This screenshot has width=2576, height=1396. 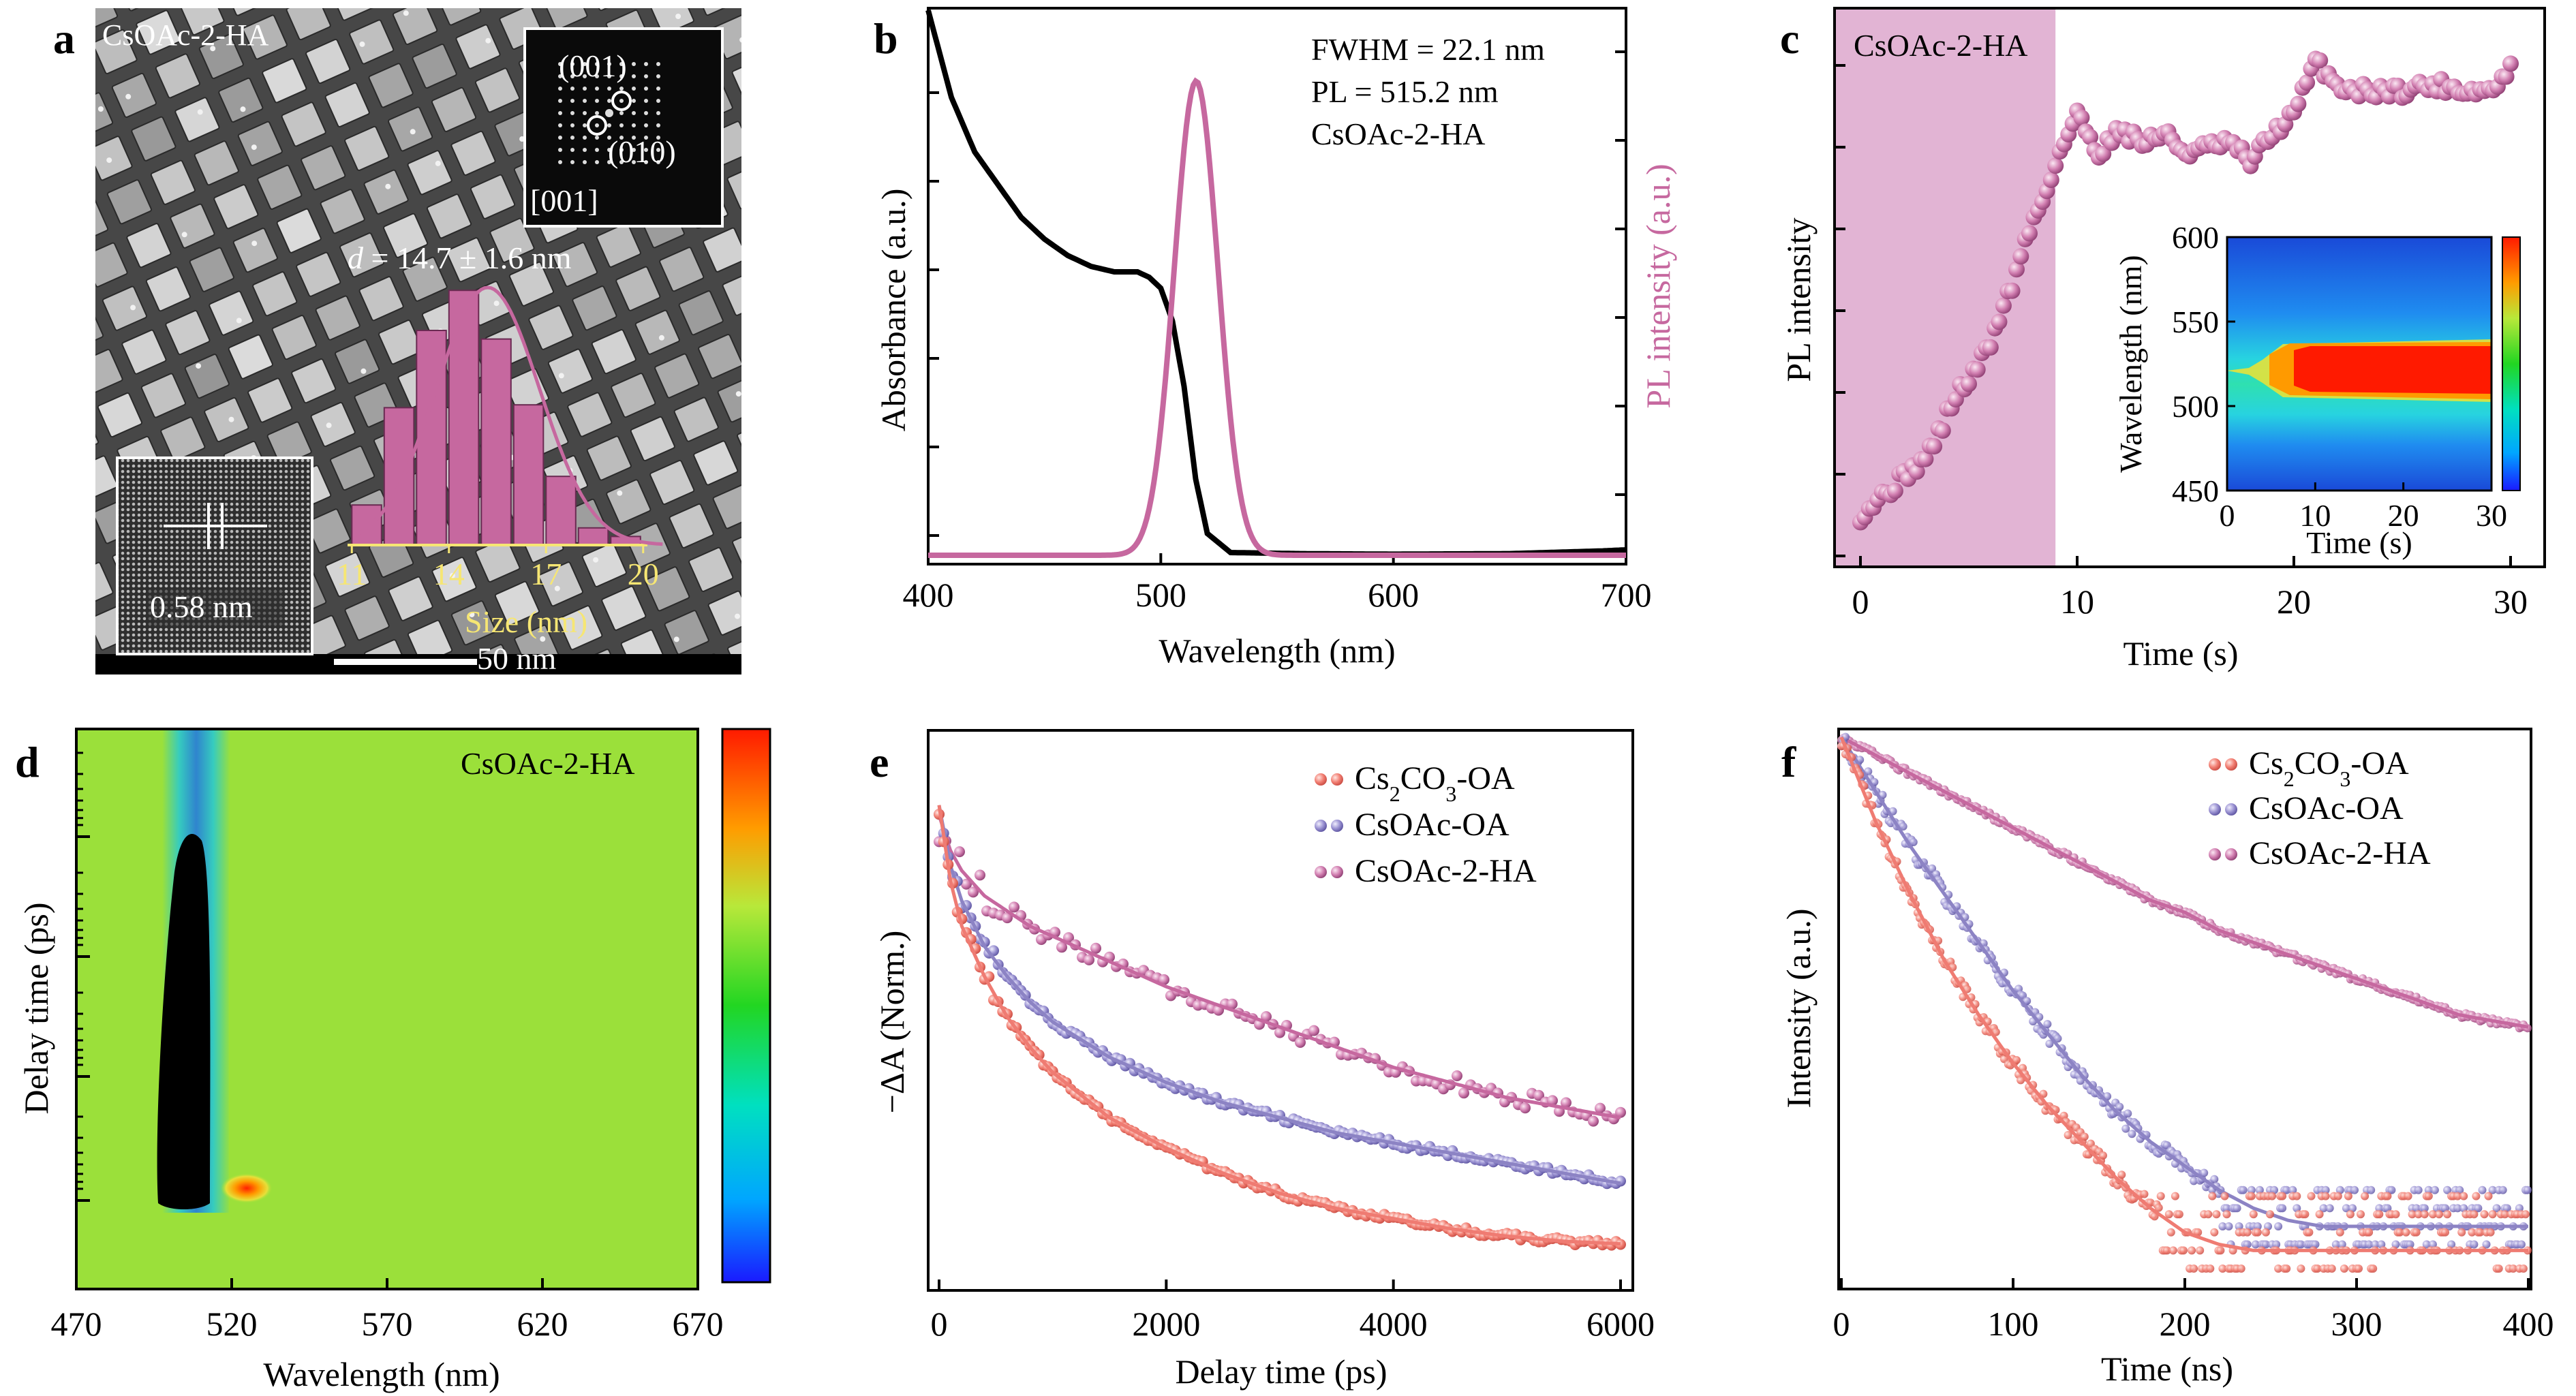 What do you see at coordinates (886, 38) in the screenshot?
I see `panel-b-letter: b` at bounding box center [886, 38].